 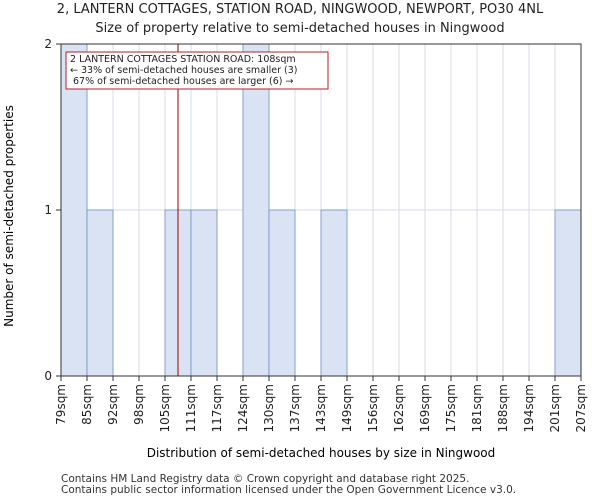 I want to click on x-tick-label: 137sqm, so click(x=295, y=408).